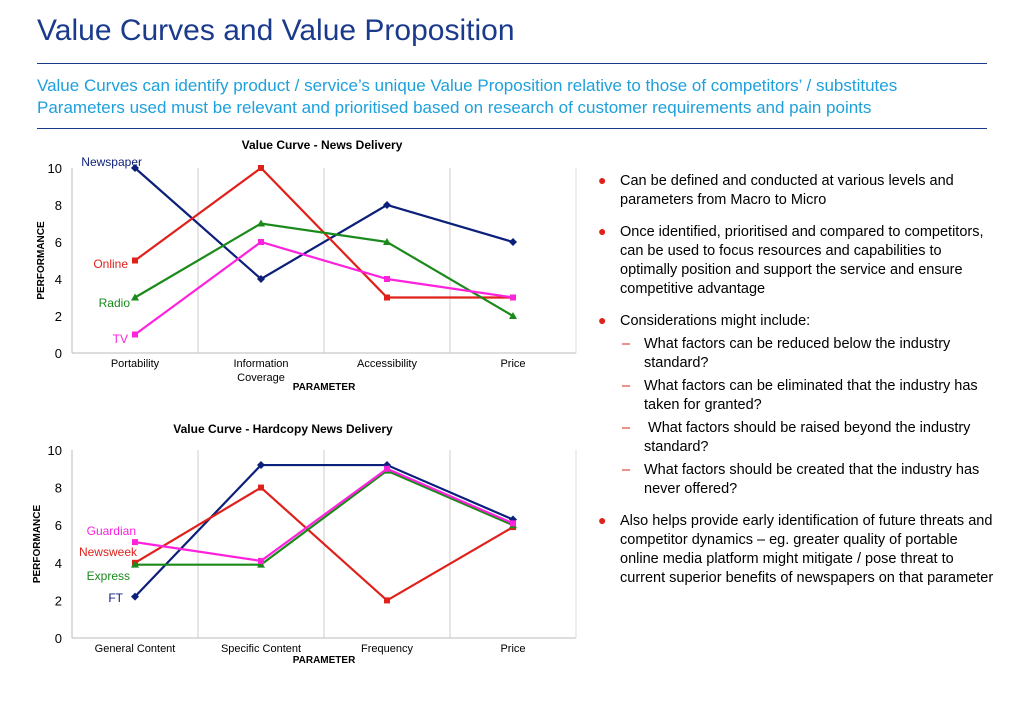 This screenshot has width=1023, height=708. Describe the element at coordinates (512, 128) in the screenshot. I see `bottom-divider` at that location.